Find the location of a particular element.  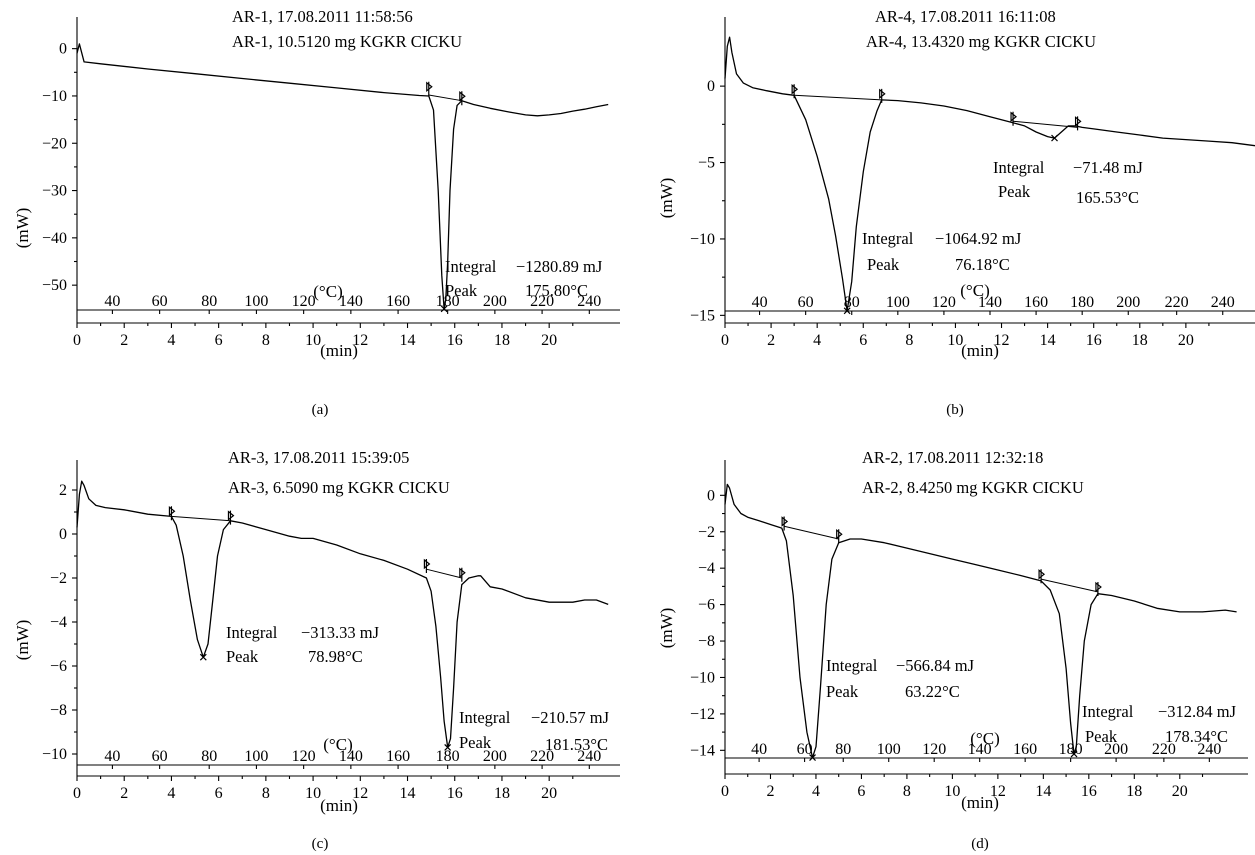

peak-value: 165.53°C is located at coordinates (1107, 197).